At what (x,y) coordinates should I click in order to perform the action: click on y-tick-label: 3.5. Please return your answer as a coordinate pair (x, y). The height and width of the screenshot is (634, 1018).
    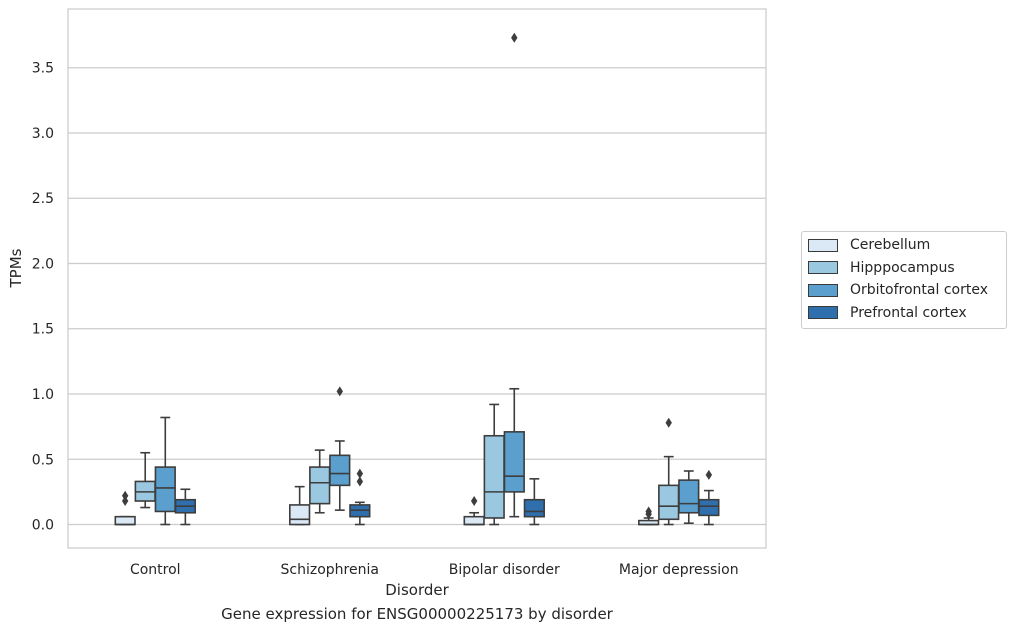
    Looking at the image, I should click on (43, 69).